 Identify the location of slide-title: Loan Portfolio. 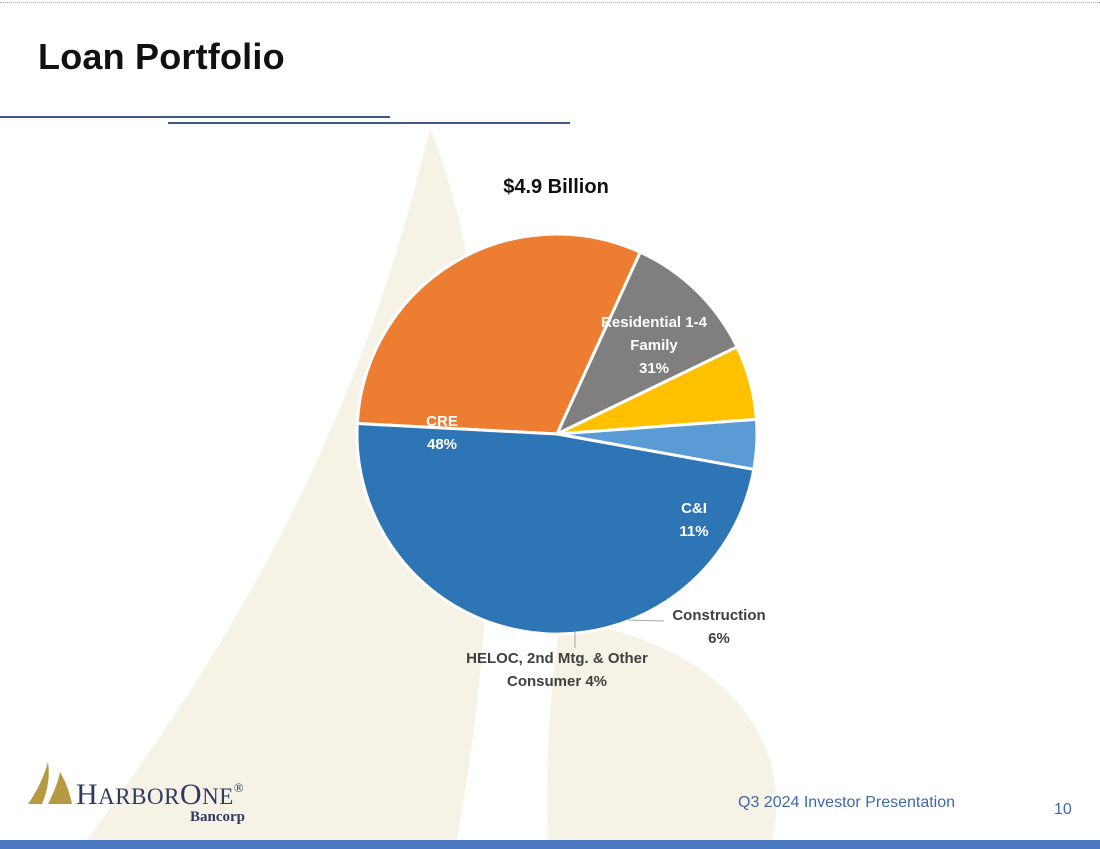
(161, 56).